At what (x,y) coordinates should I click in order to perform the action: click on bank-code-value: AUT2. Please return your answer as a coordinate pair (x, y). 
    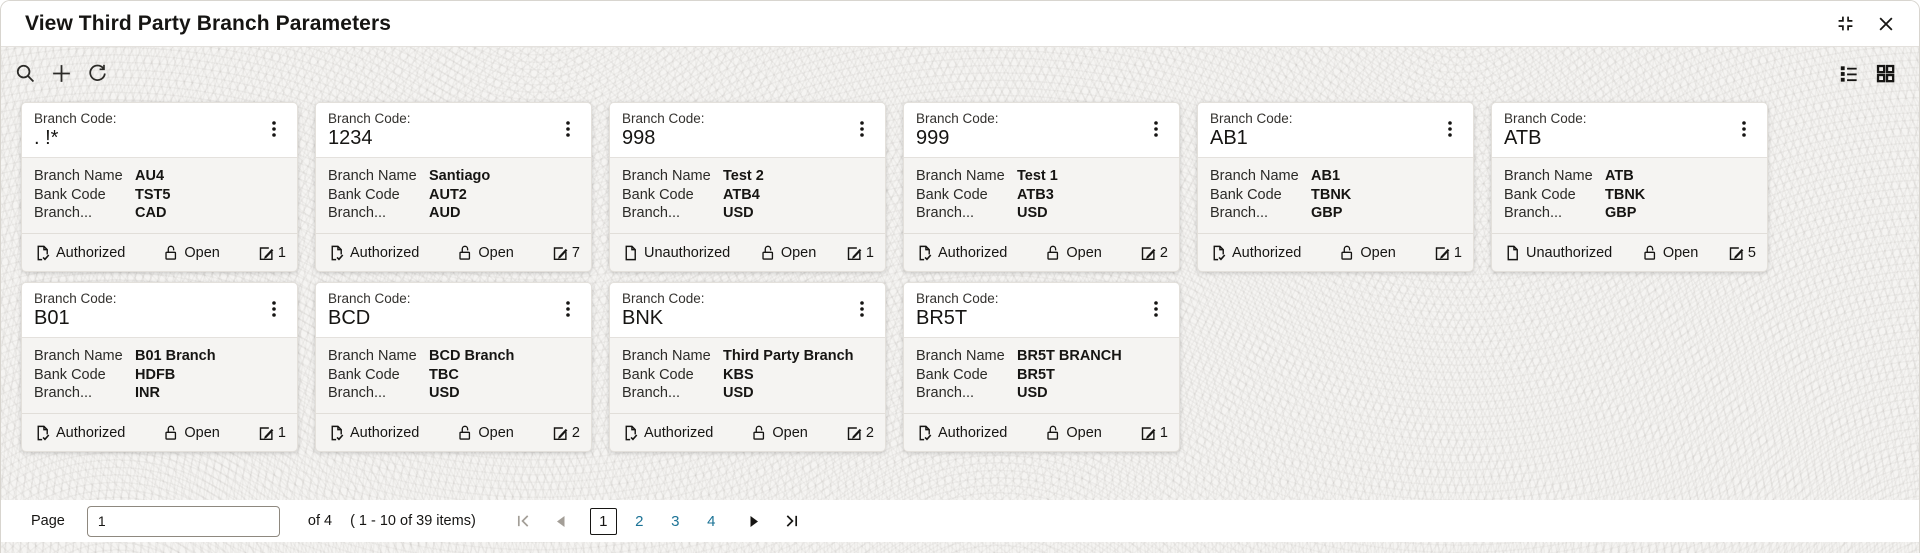
    Looking at the image, I should click on (448, 194).